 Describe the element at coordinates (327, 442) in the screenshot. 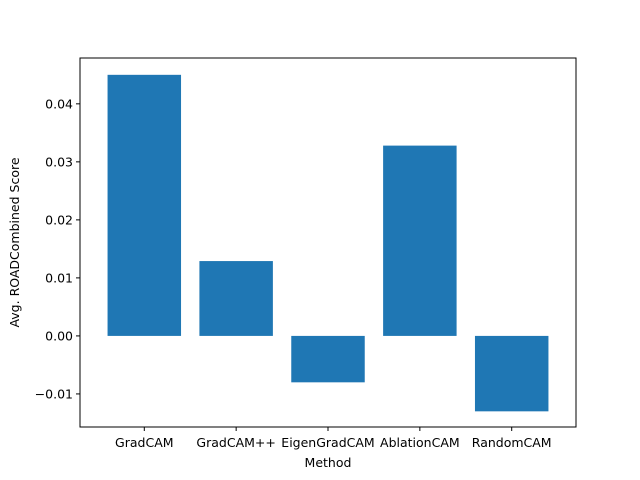

I see `x-tick-label: EigenGradCAM` at that location.